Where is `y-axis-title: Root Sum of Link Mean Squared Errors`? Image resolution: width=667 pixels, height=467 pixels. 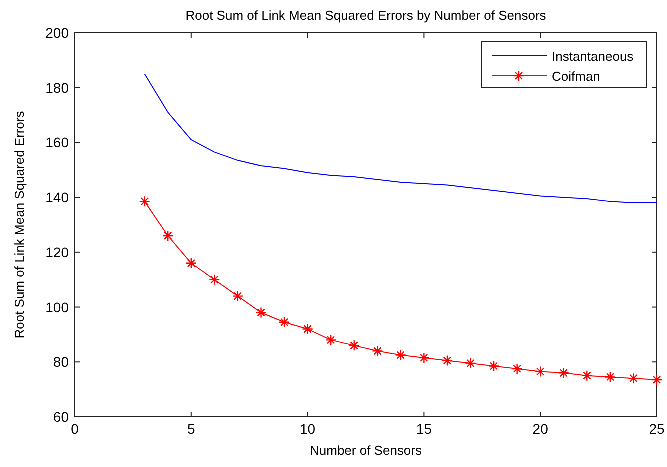
y-axis-title: Root Sum of Link Mean Squared Errors is located at coordinates (19, 224).